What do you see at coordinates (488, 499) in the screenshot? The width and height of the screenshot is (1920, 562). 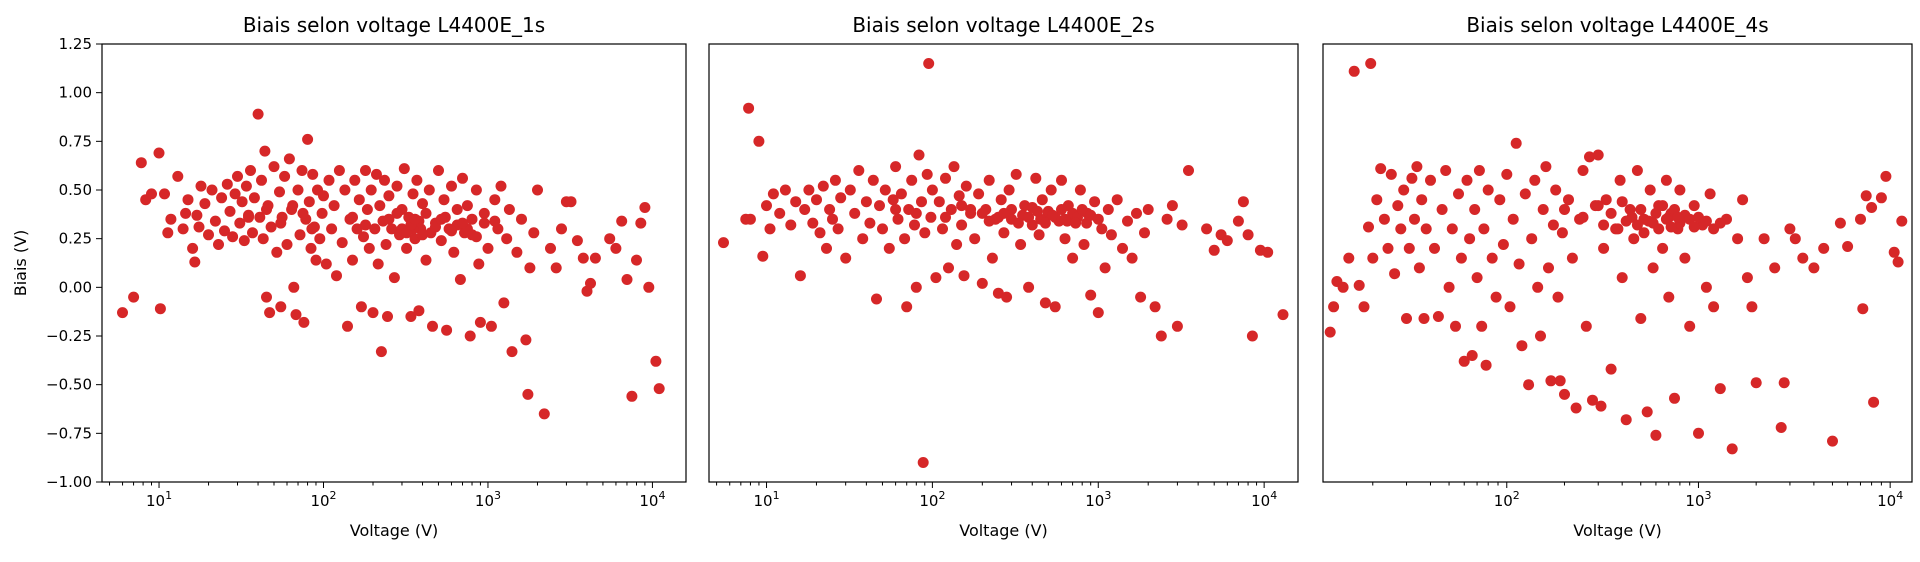 I see `x-tick-label: 10³` at bounding box center [488, 499].